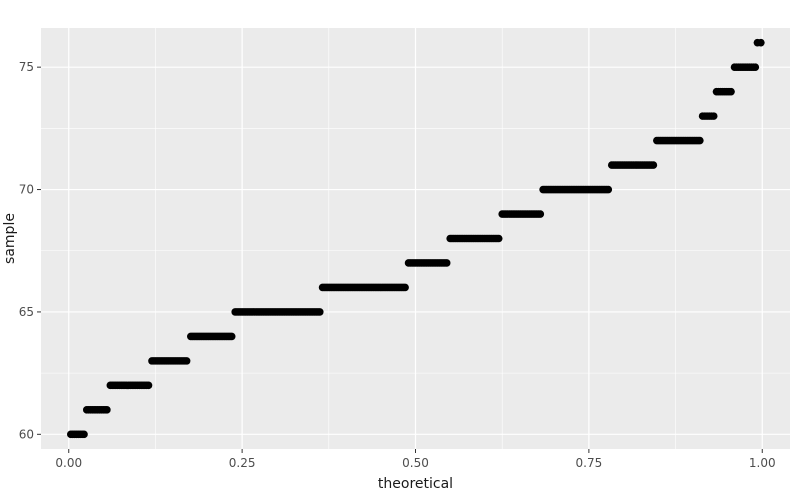 Image resolution: width=797 pixels, height=493 pixels. Describe the element at coordinates (415, 463) in the screenshot. I see `x-tick-label: 0.50` at that location.